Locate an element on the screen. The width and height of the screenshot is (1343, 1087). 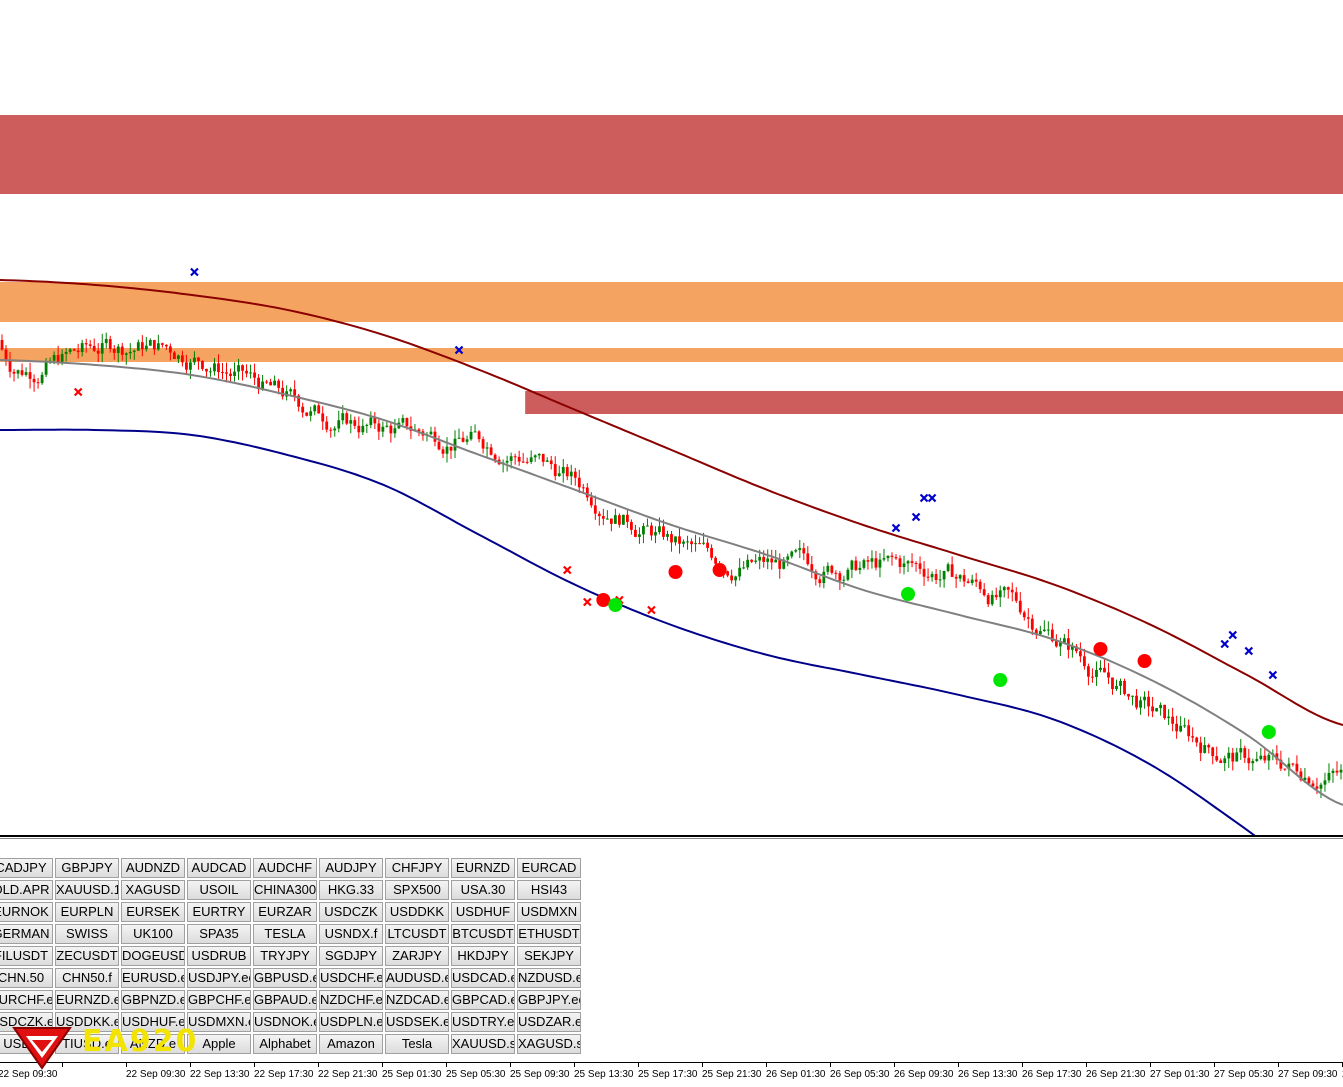
symbol-button: USDHUF.ec is located at coordinates (153, 1022).